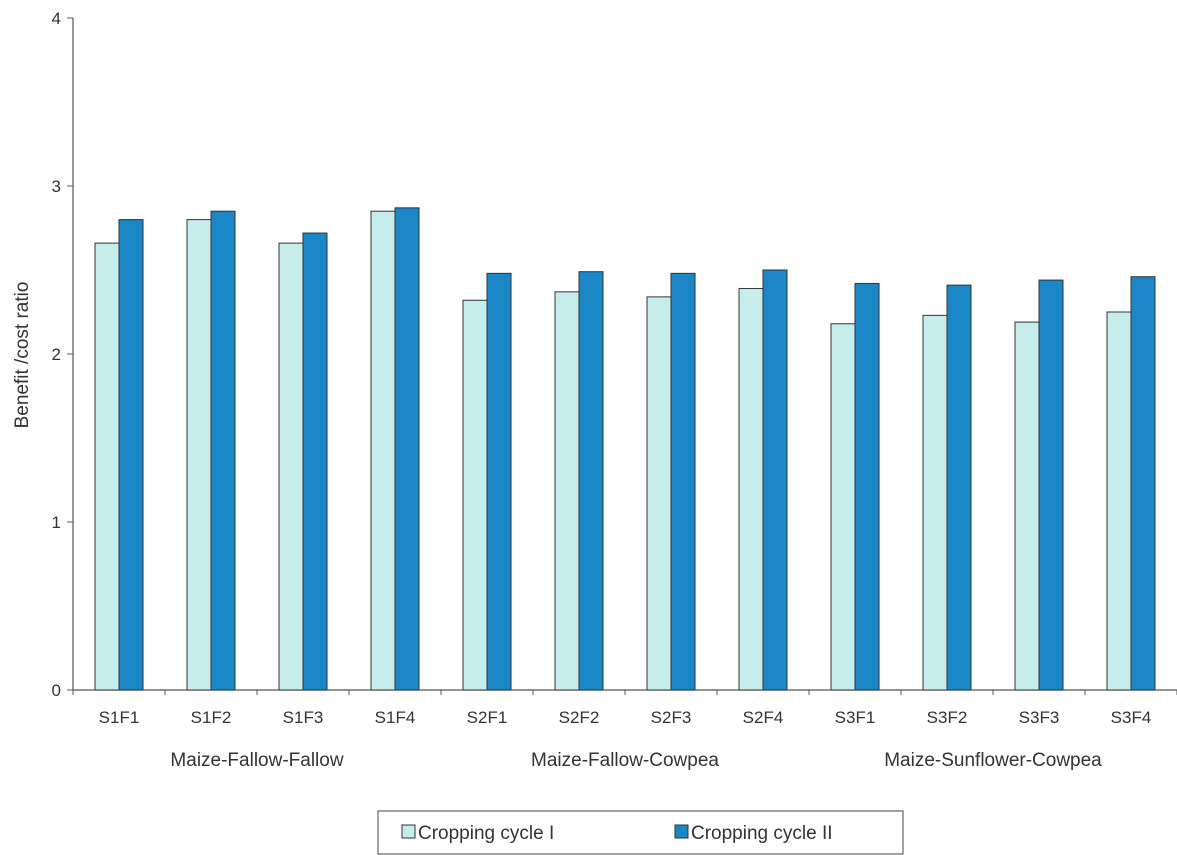  Describe the element at coordinates (762, 833) in the screenshot. I see `legend-label-cycle-2: Cropping cycle II` at that location.